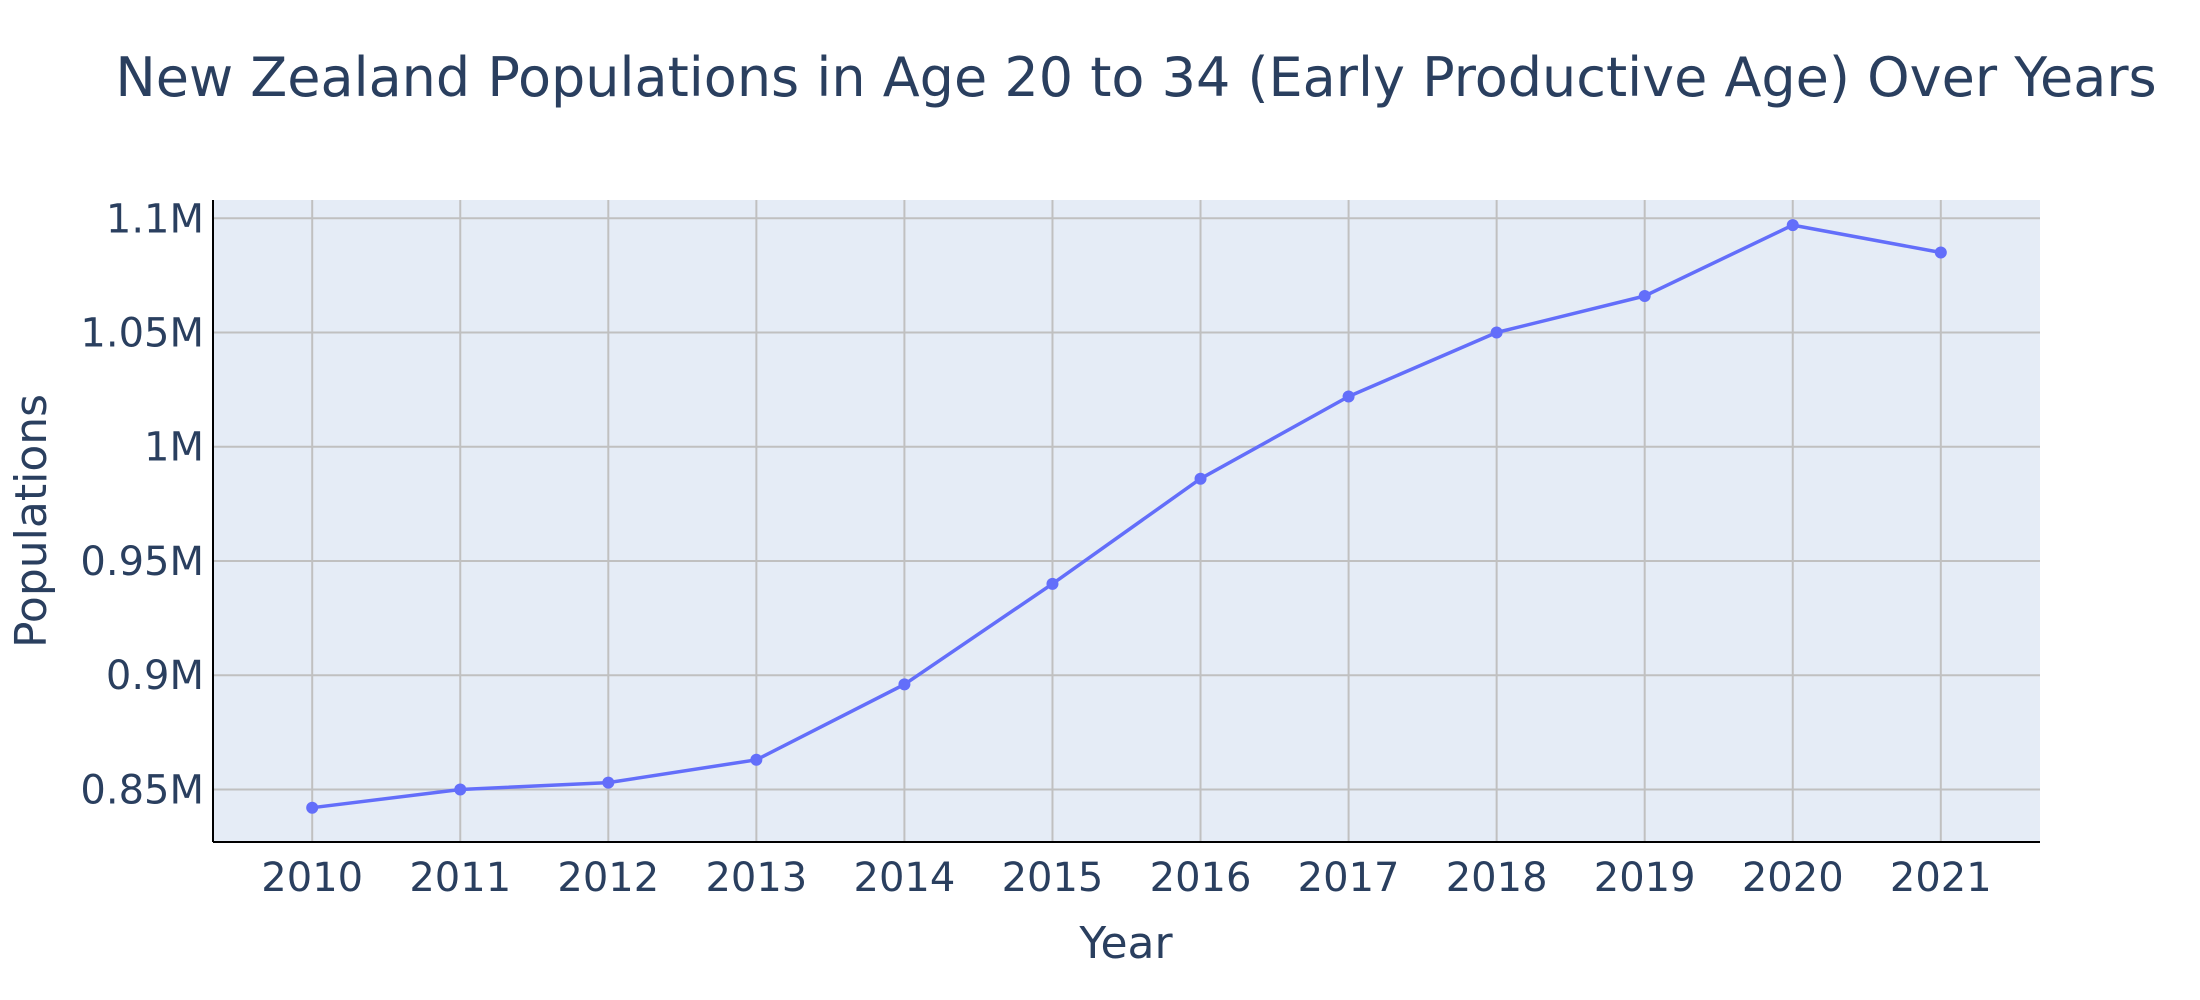 The width and height of the screenshot is (2200, 1000). Describe the element at coordinates (1940, 252) in the screenshot. I see `data-point-2021` at that location.